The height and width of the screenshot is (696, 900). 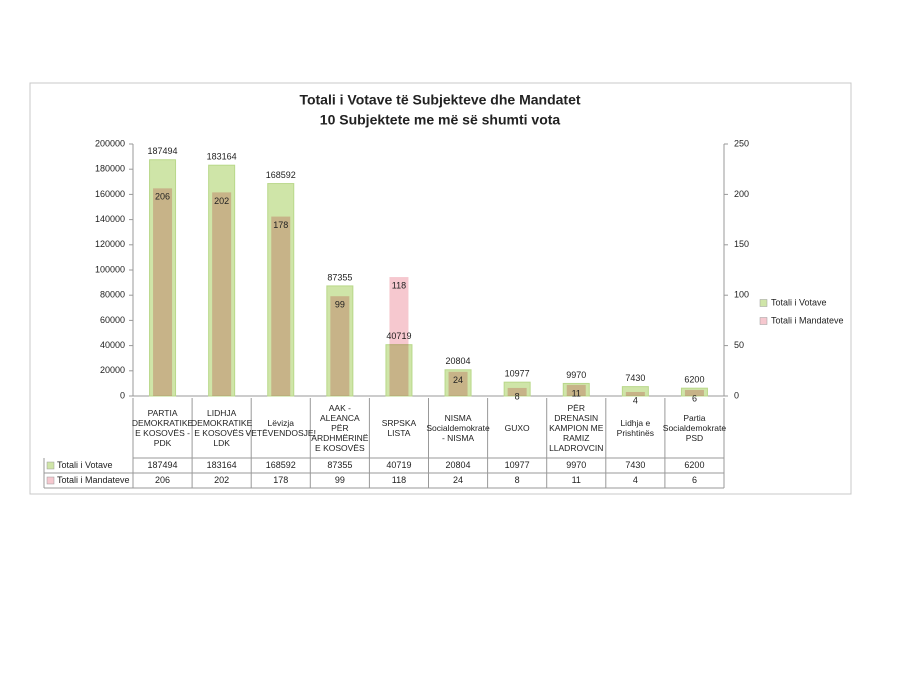 I want to click on data-label: 6, so click(x=694, y=398).